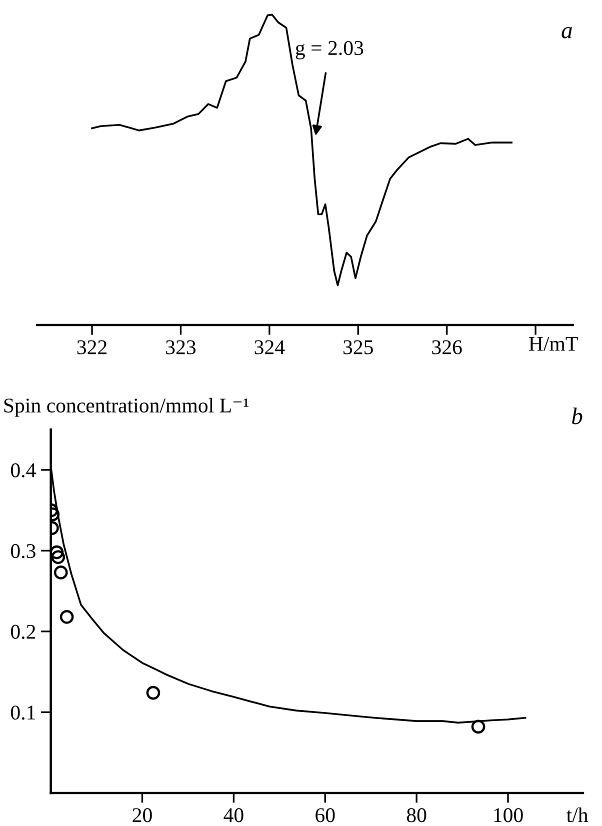  I want to click on x-tick-label: 20, so click(142, 815).